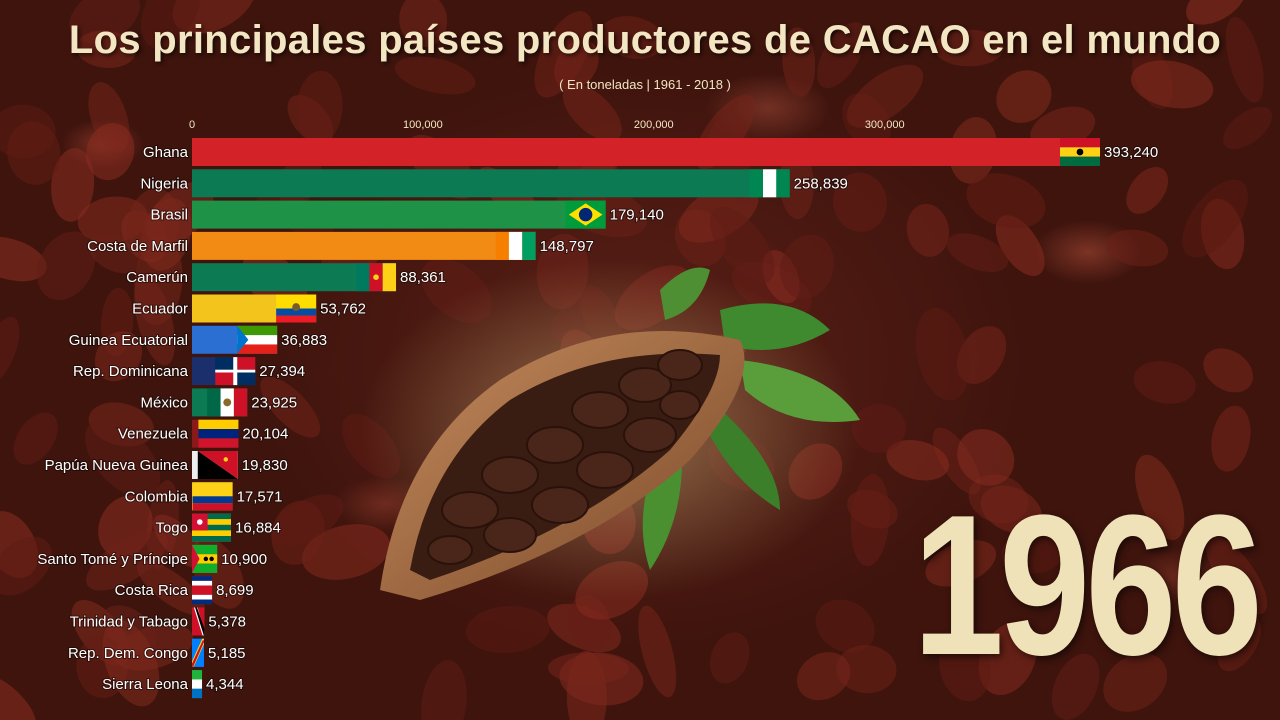 The height and width of the screenshot is (720, 1280). What do you see at coordinates (654, 125) in the screenshot?
I see `x-tick-label: 200,000` at bounding box center [654, 125].